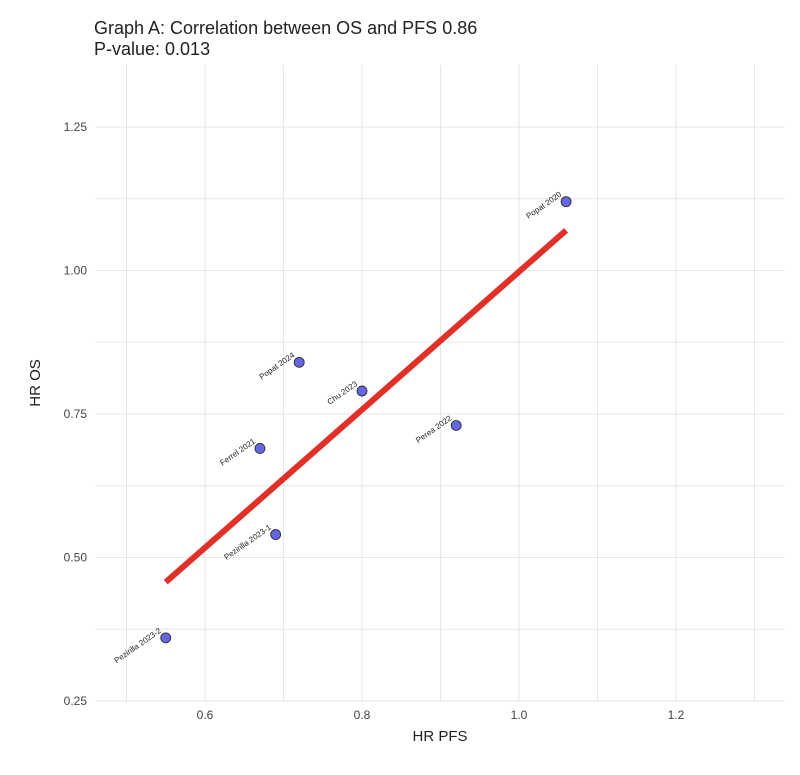 The height and width of the screenshot is (775, 800). I want to click on y-tick-label: 1.00, so click(76, 271).